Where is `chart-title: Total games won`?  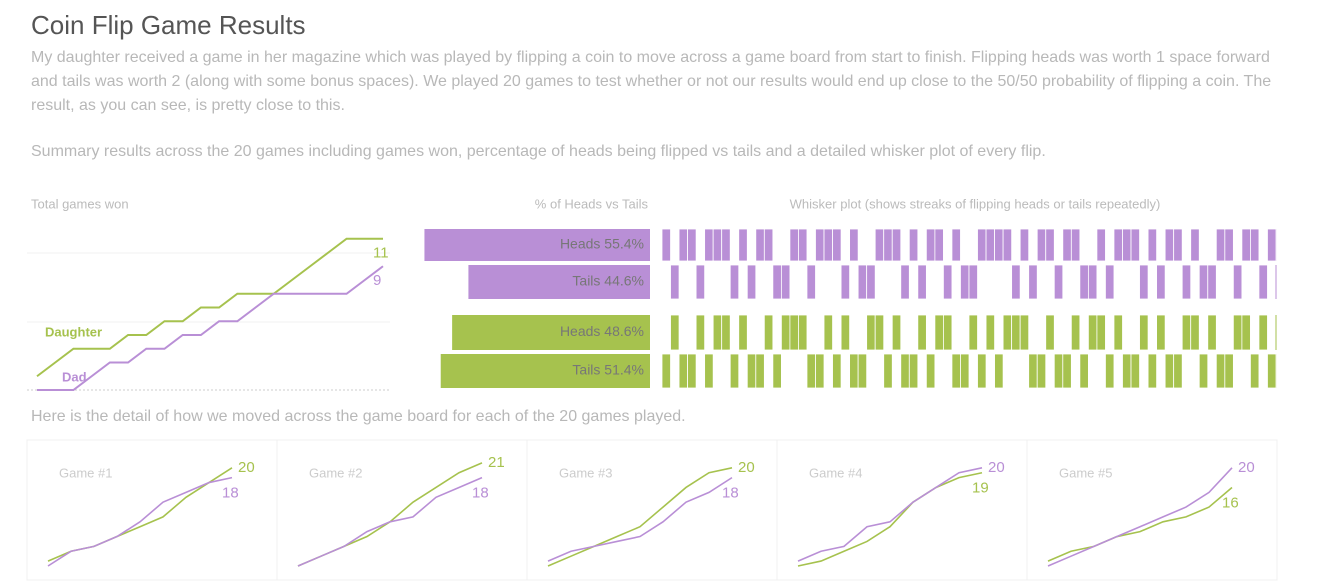
chart-title: Total games won is located at coordinates (80, 203).